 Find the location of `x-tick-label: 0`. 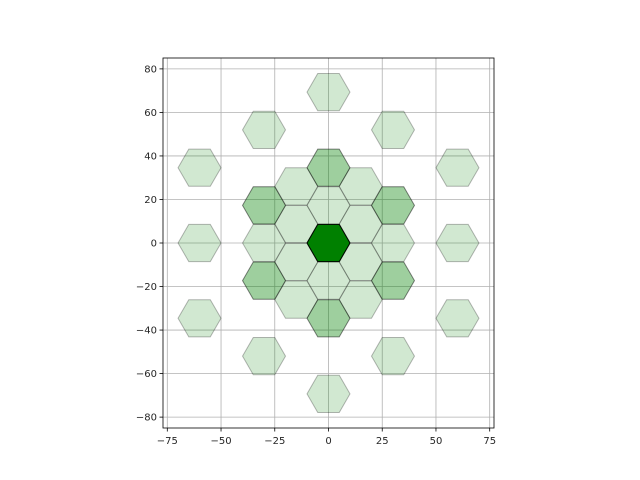

x-tick-label: 0 is located at coordinates (328, 441).